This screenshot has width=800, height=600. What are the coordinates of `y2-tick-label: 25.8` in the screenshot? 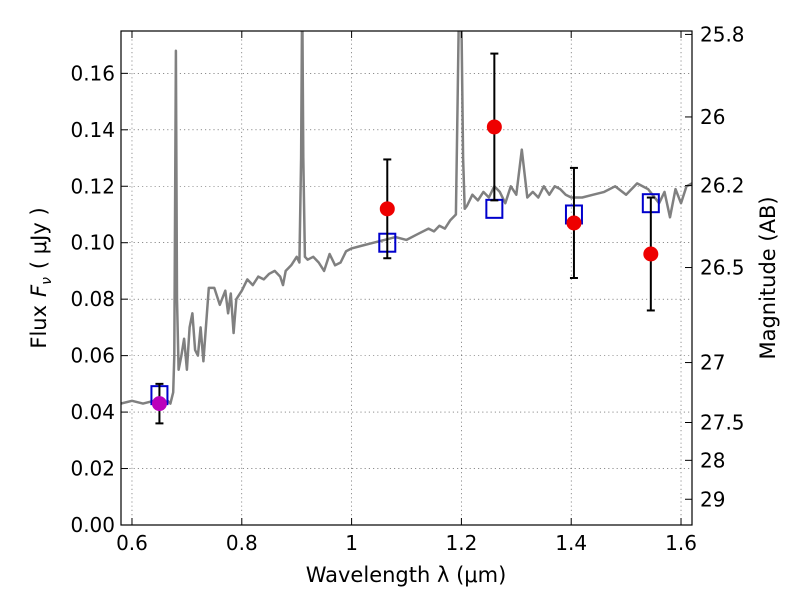 It's located at (722, 34).